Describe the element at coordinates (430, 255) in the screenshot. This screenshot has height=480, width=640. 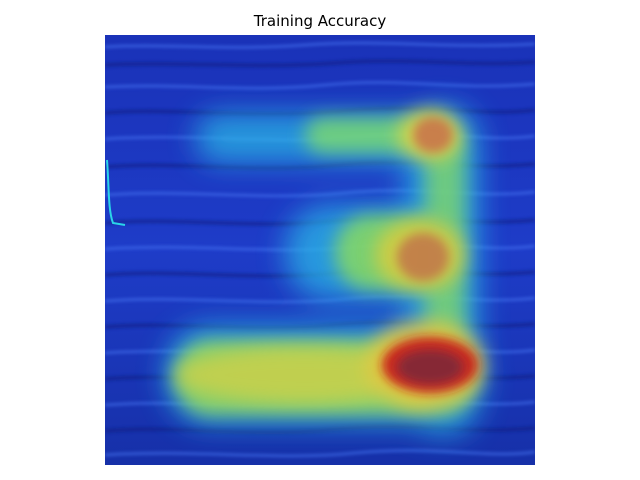
I see `heat-peaks` at that location.